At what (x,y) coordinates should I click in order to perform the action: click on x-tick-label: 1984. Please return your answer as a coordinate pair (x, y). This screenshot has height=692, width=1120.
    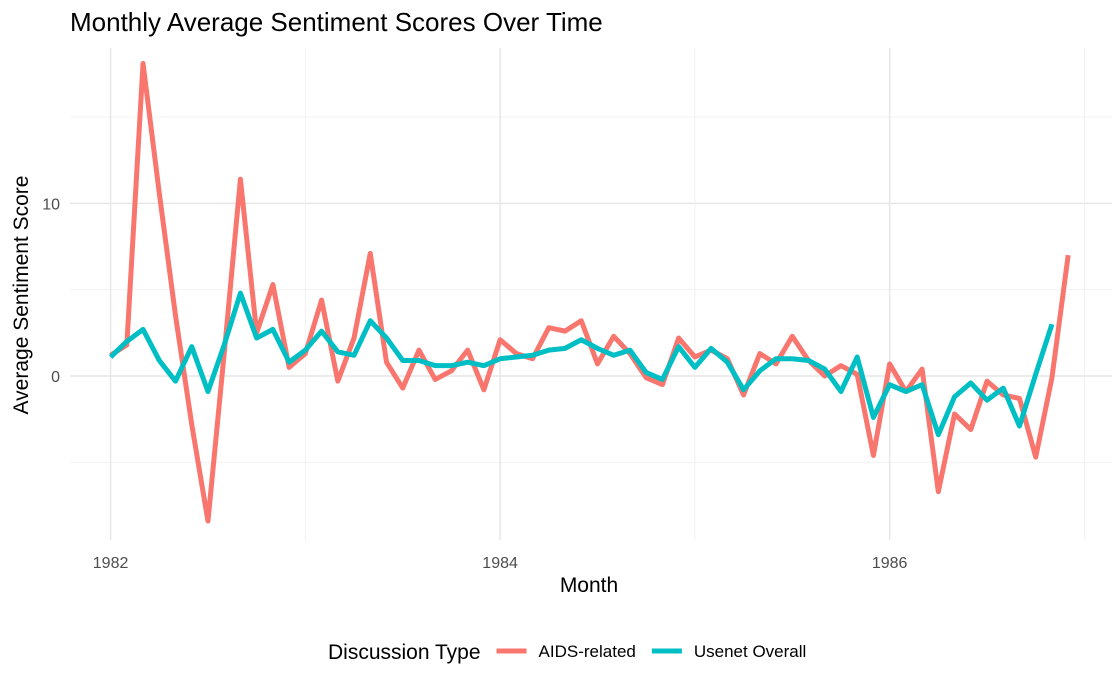
    Looking at the image, I should click on (500, 563).